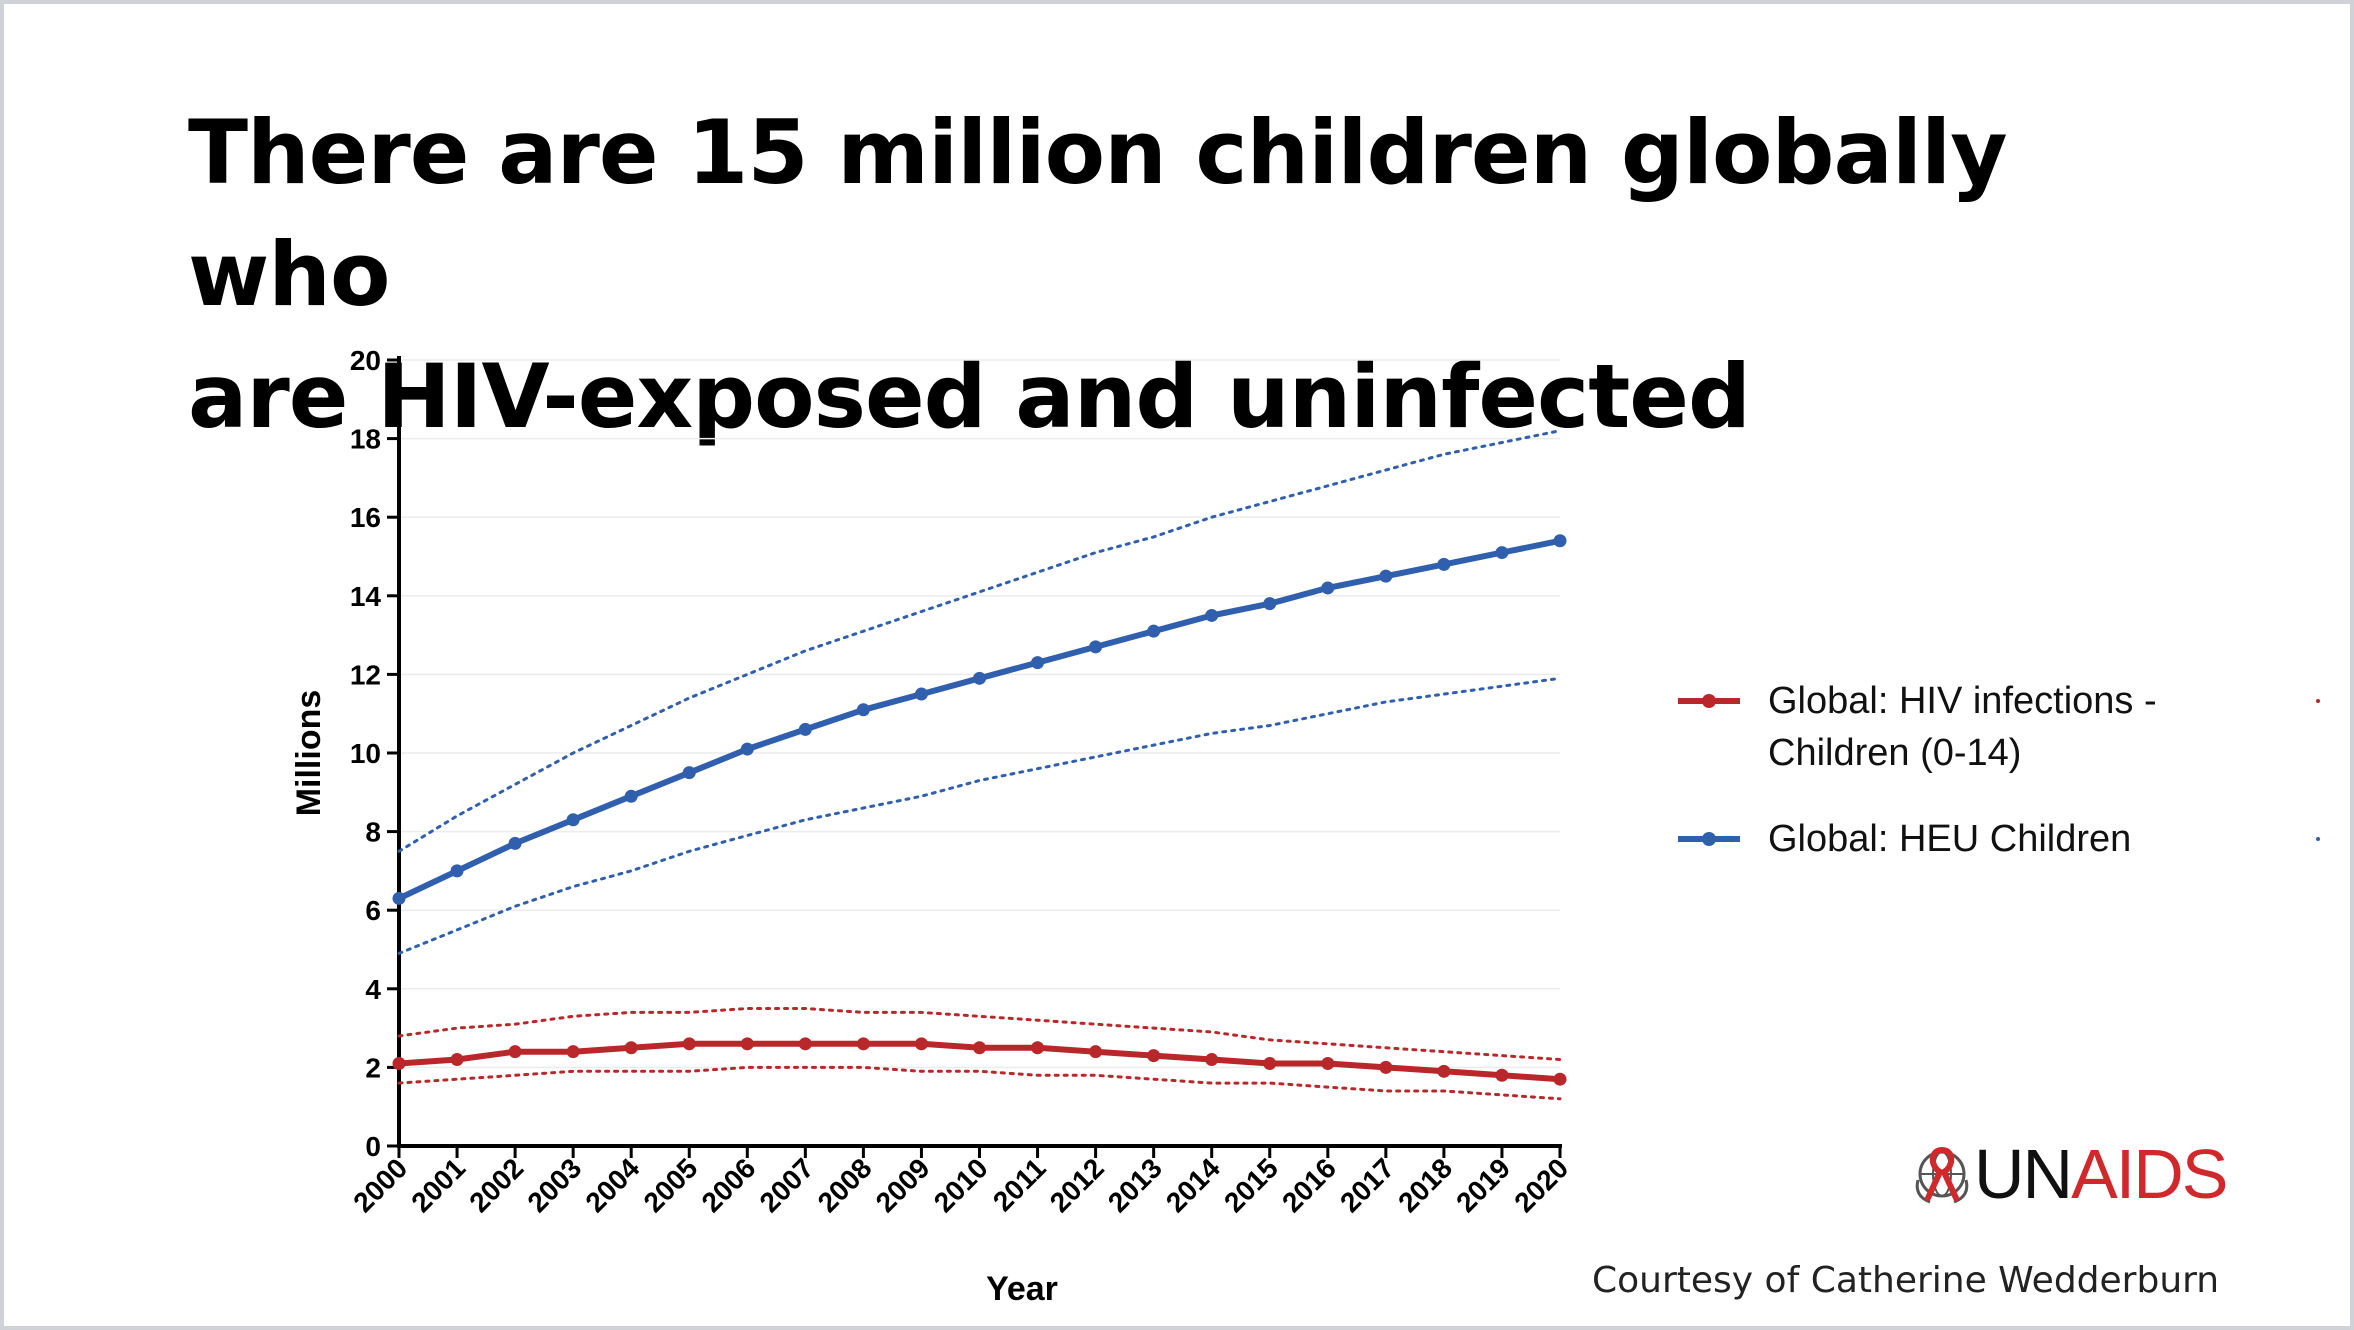 This screenshot has width=2354, height=1330. I want to click on x-tick-label: 2002, so click(496, 1185).